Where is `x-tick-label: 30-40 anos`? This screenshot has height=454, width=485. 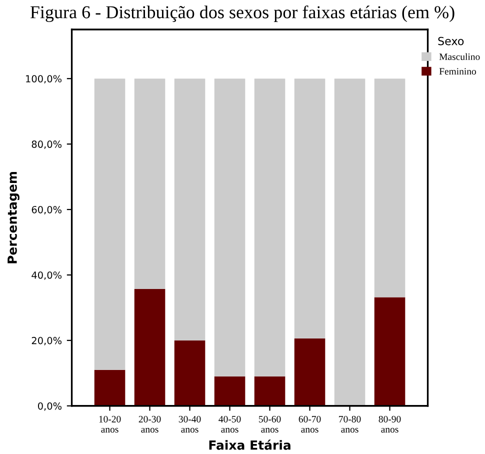 x-tick-label: 30-40 anos is located at coordinates (189, 424).